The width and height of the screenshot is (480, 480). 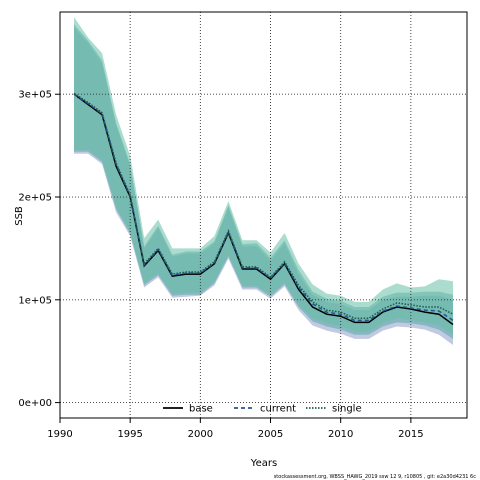 I want to click on x-axis-title: Years, so click(x=263, y=463).